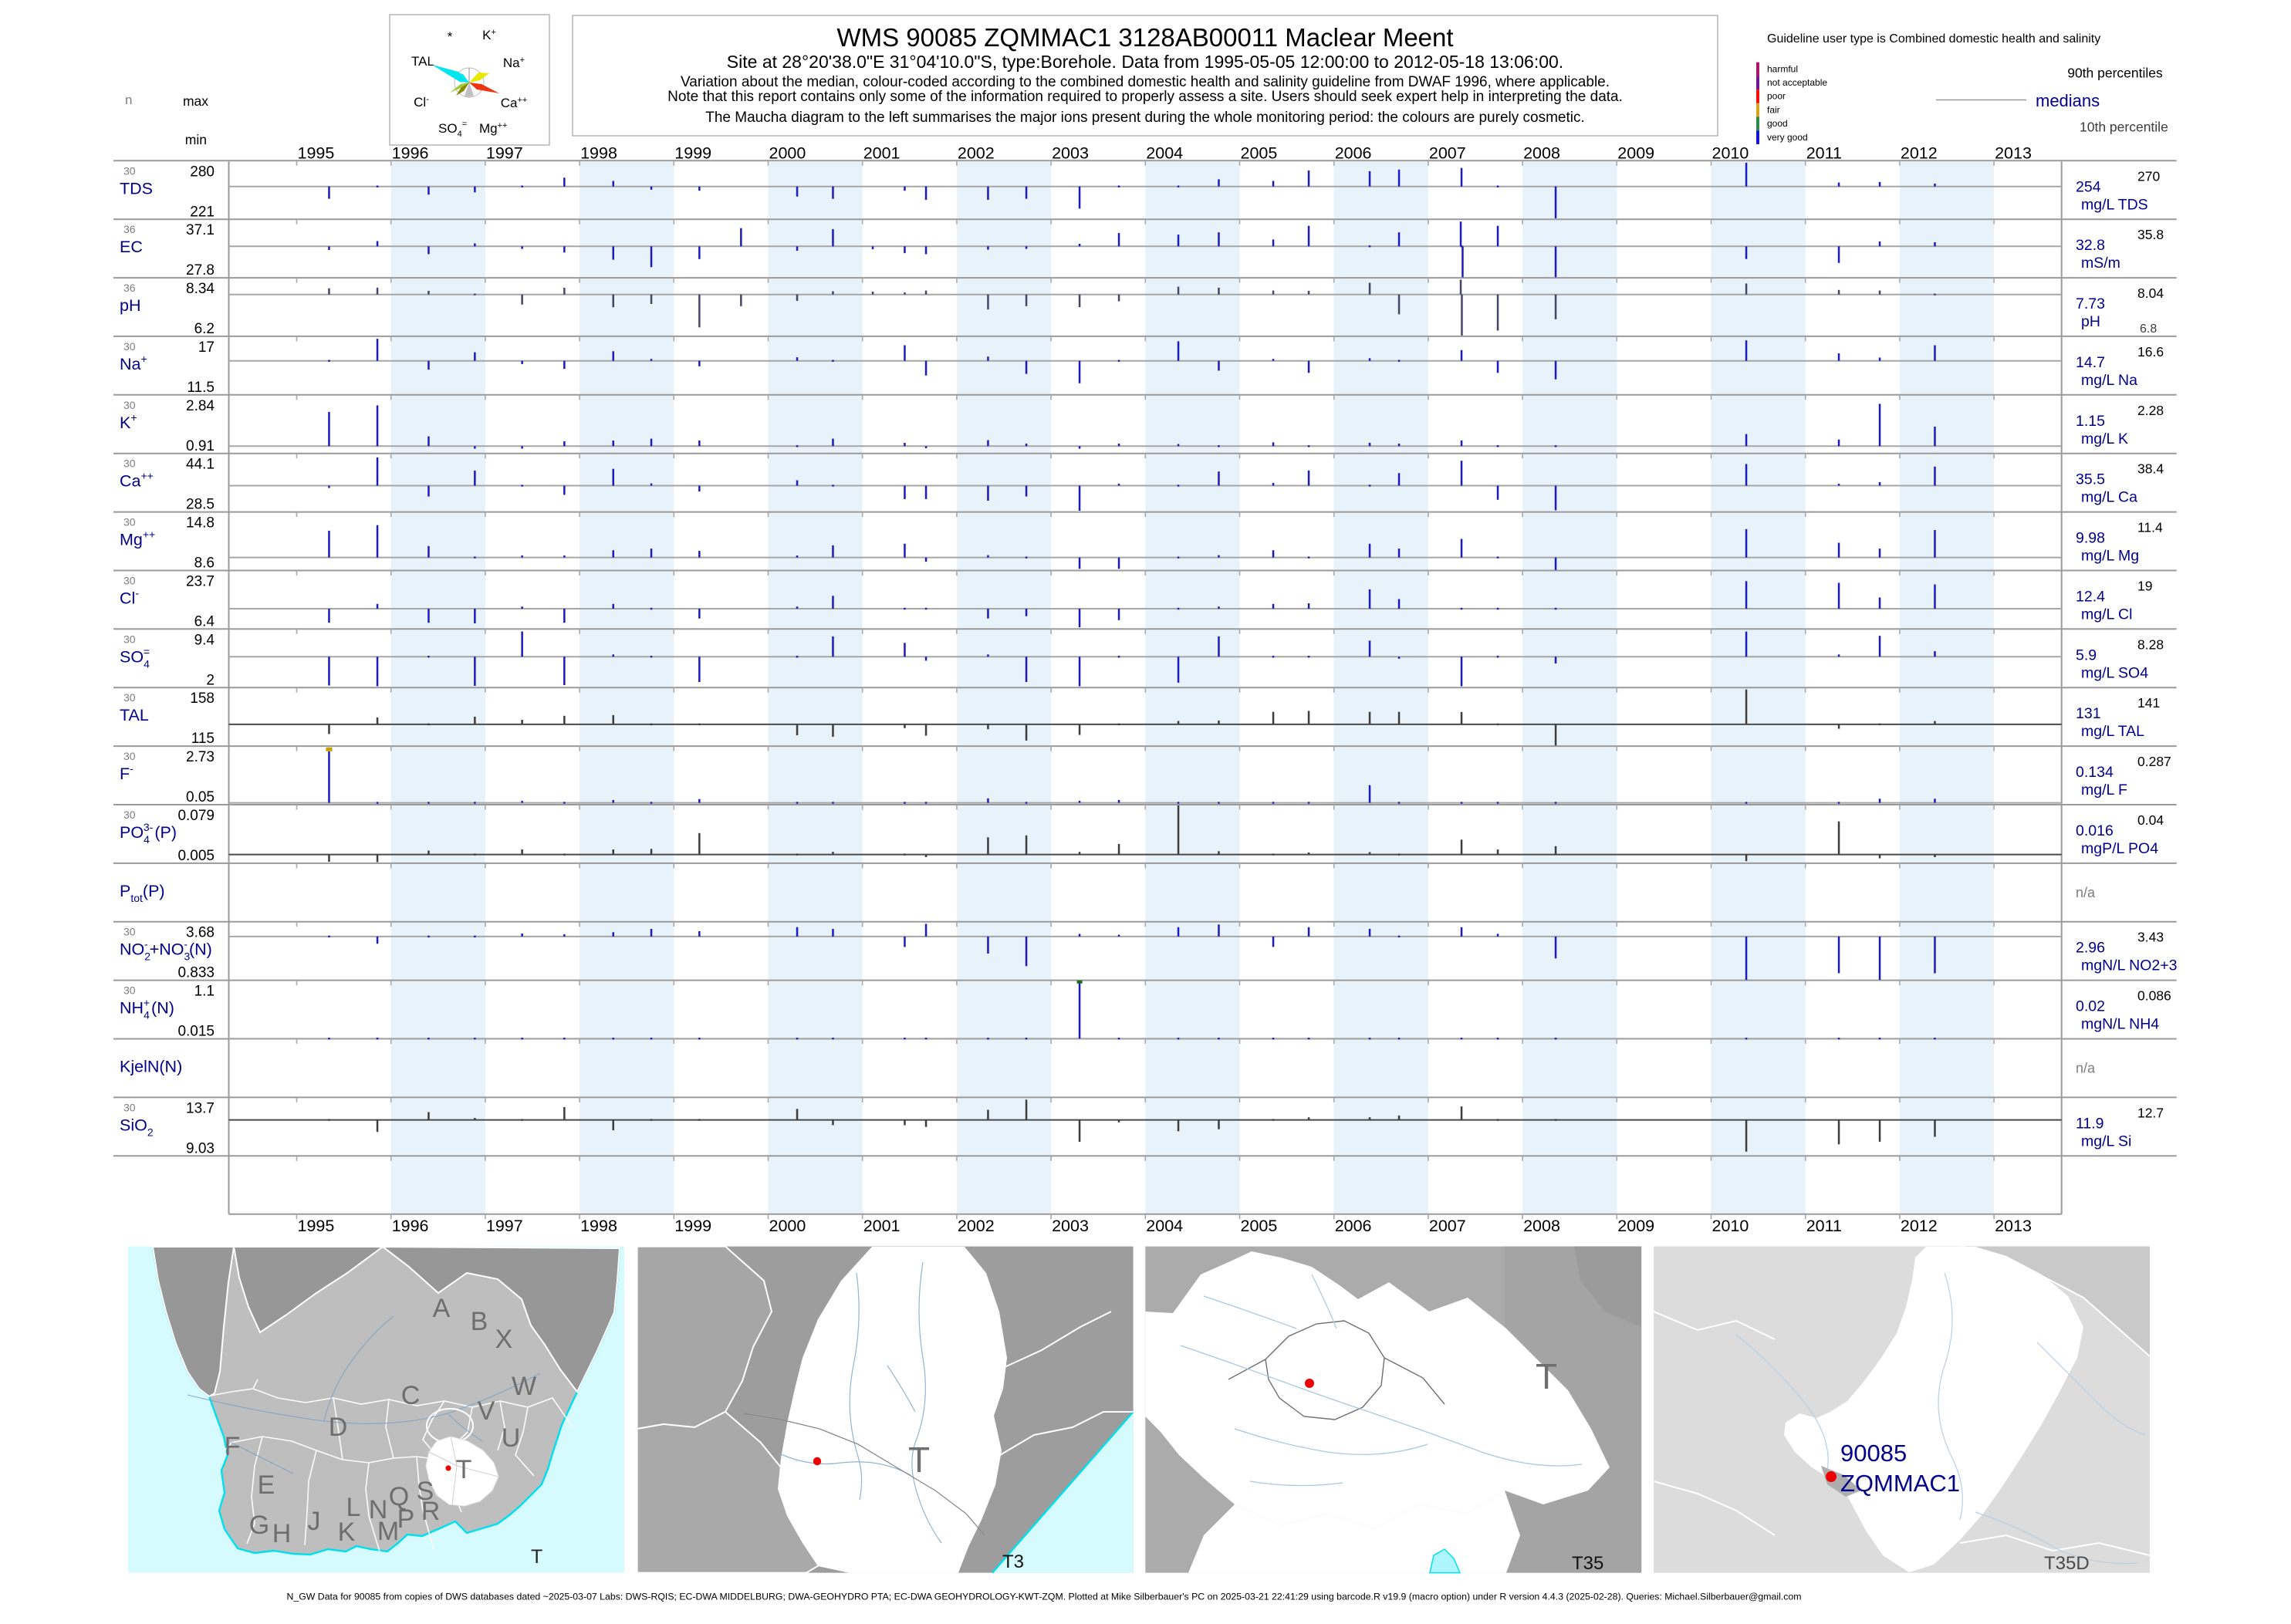  I want to click on svg-text: 254, so click(2088, 186).